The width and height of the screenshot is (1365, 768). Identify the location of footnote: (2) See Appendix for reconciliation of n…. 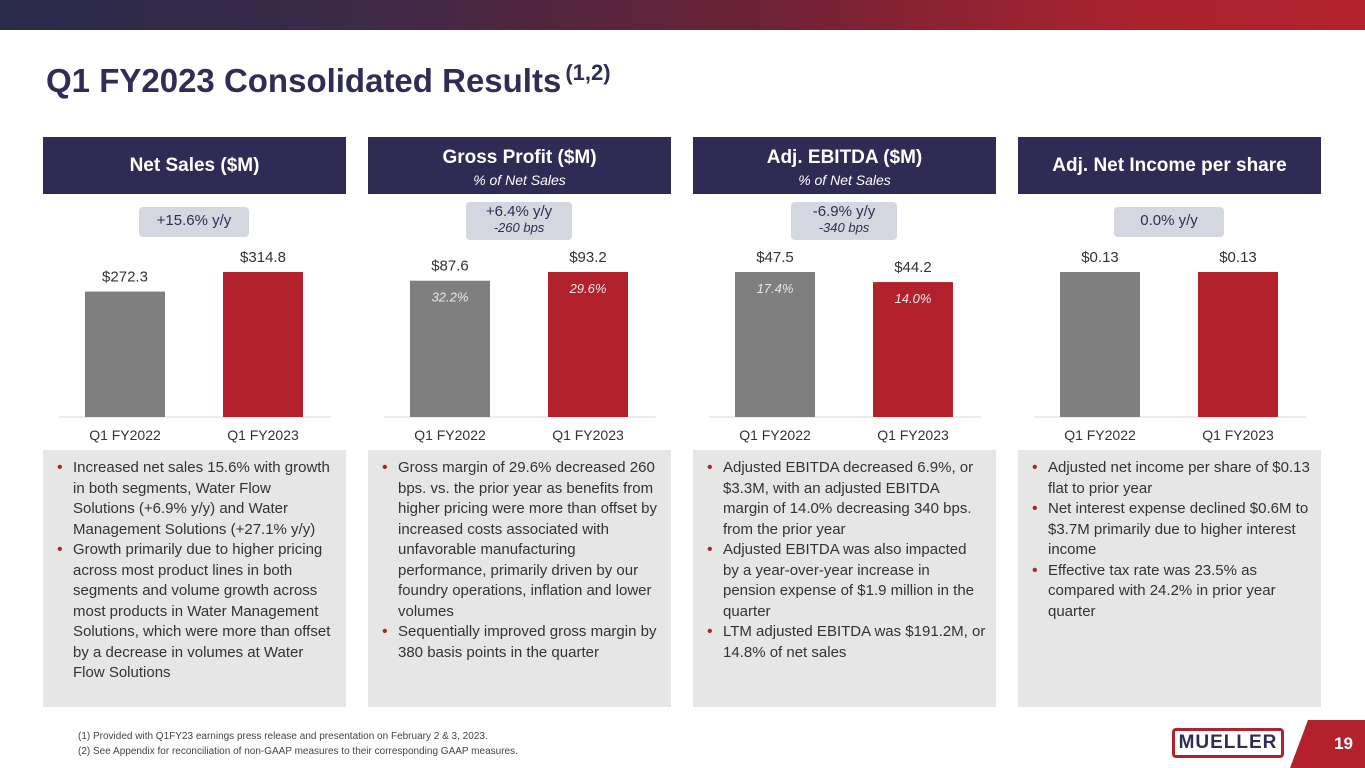
(298, 751).